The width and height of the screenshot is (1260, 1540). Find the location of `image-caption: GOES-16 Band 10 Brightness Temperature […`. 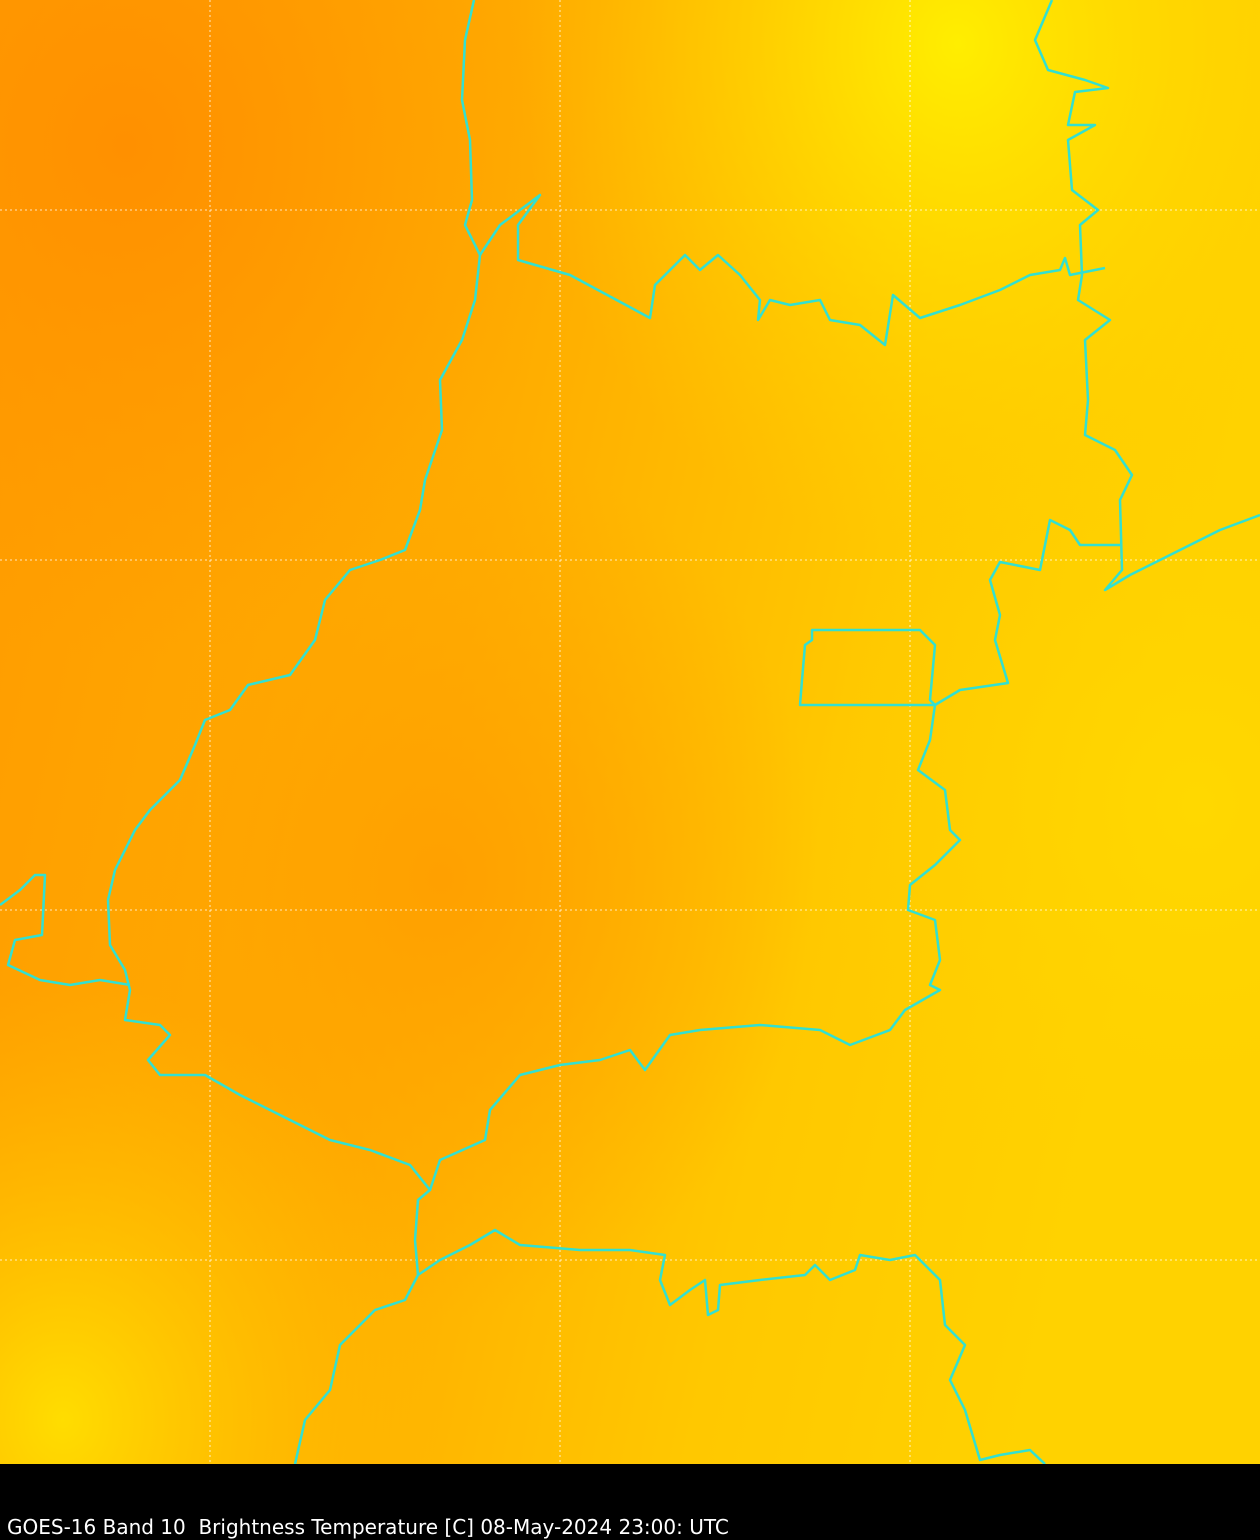

image-caption: GOES-16 Band 10 Brightness Temperature [… is located at coordinates (368, 1527).